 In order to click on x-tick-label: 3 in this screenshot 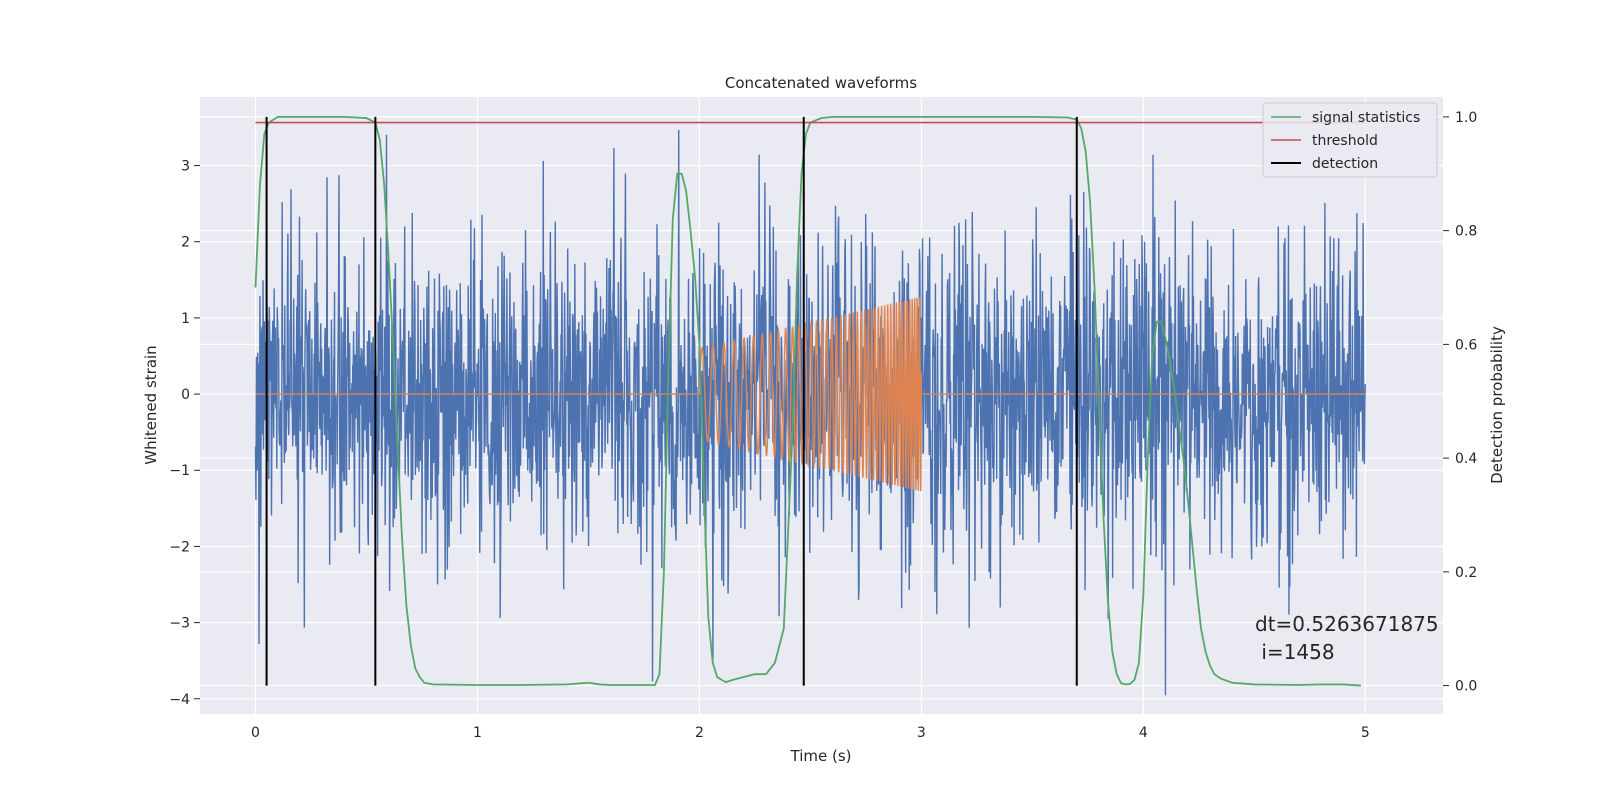, I will do `click(921, 733)`.